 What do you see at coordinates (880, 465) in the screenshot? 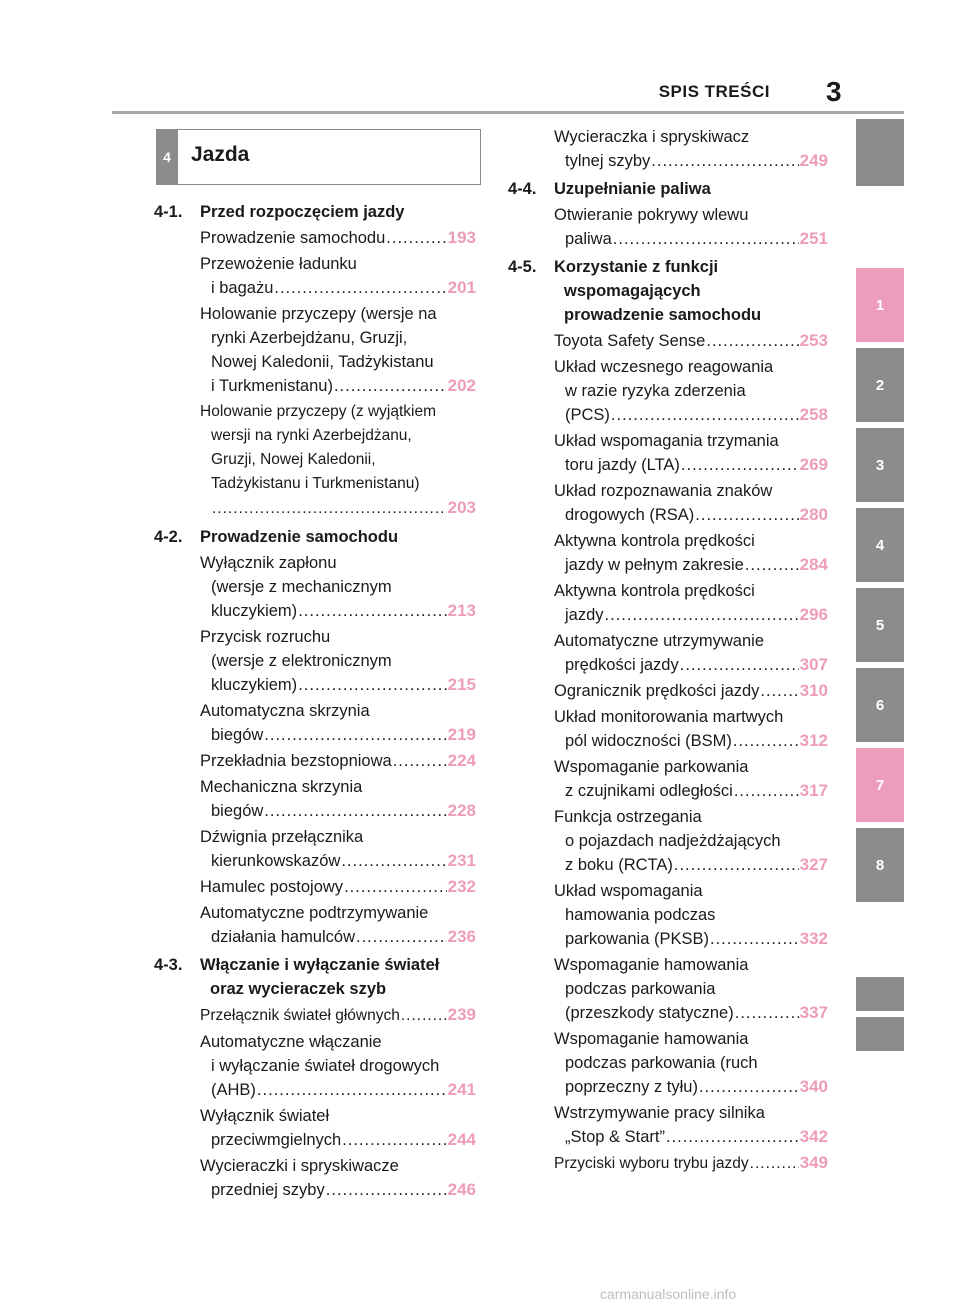
I see `chapter-tab-3: 3` at bounding box center [880, 465].